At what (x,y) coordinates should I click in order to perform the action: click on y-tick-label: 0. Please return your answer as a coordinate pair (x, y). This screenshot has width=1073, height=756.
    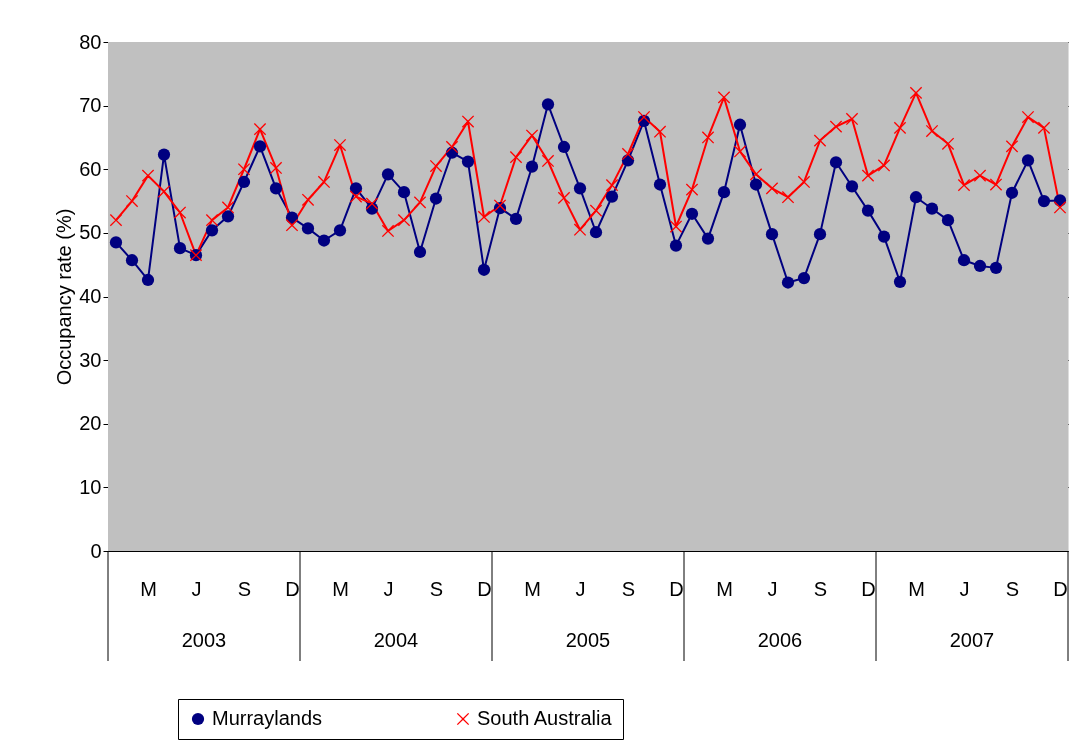
    Looking at the image, I should click on (96, 550).